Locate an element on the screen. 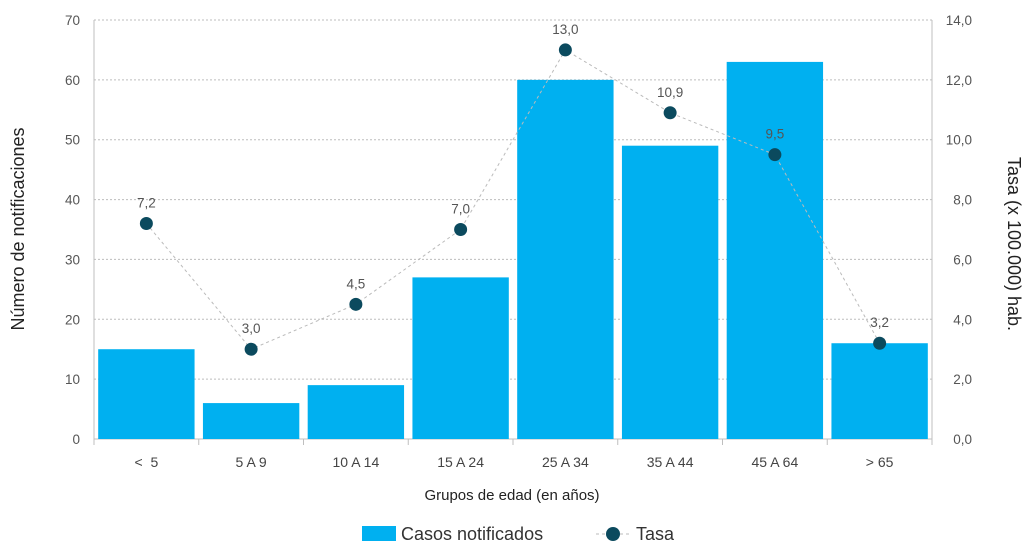 The image size is (1024, 542). y-axis-title: Número de notificaciones is located at coordinates (18, 228).